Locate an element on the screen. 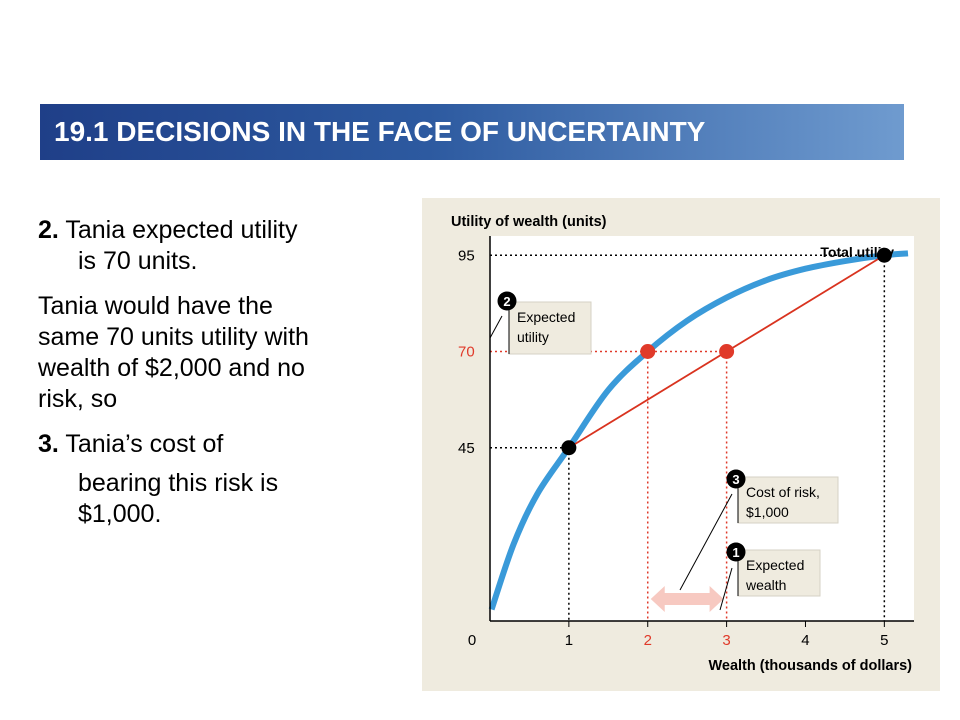  text-line: risk, so is located at coordinates (78, 399).